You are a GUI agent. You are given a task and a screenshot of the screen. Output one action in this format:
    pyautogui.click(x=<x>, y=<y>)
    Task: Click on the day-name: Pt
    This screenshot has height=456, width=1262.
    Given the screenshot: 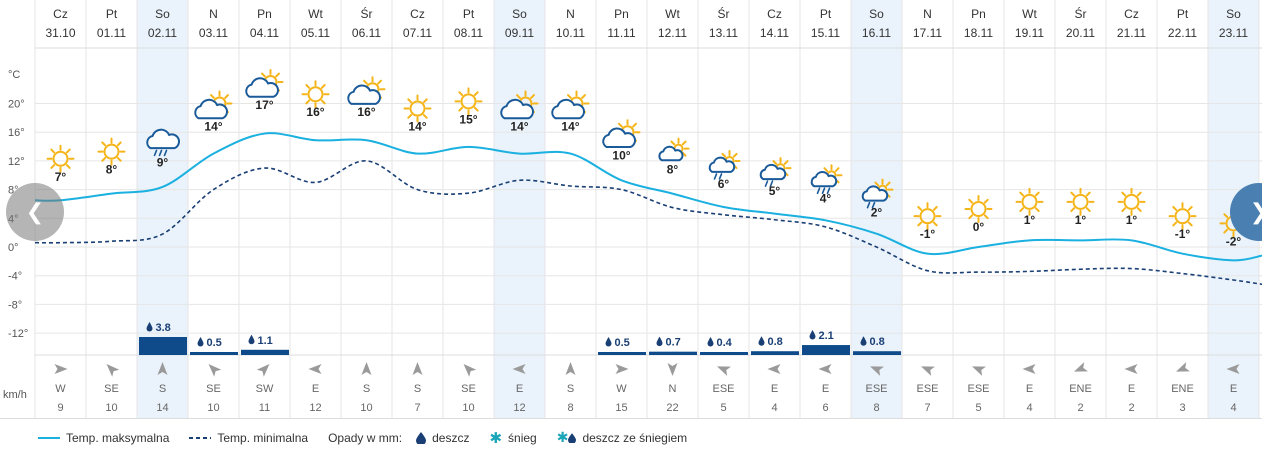 What is the action you would take?
    pyautogui.click(x=112, y=14)
    